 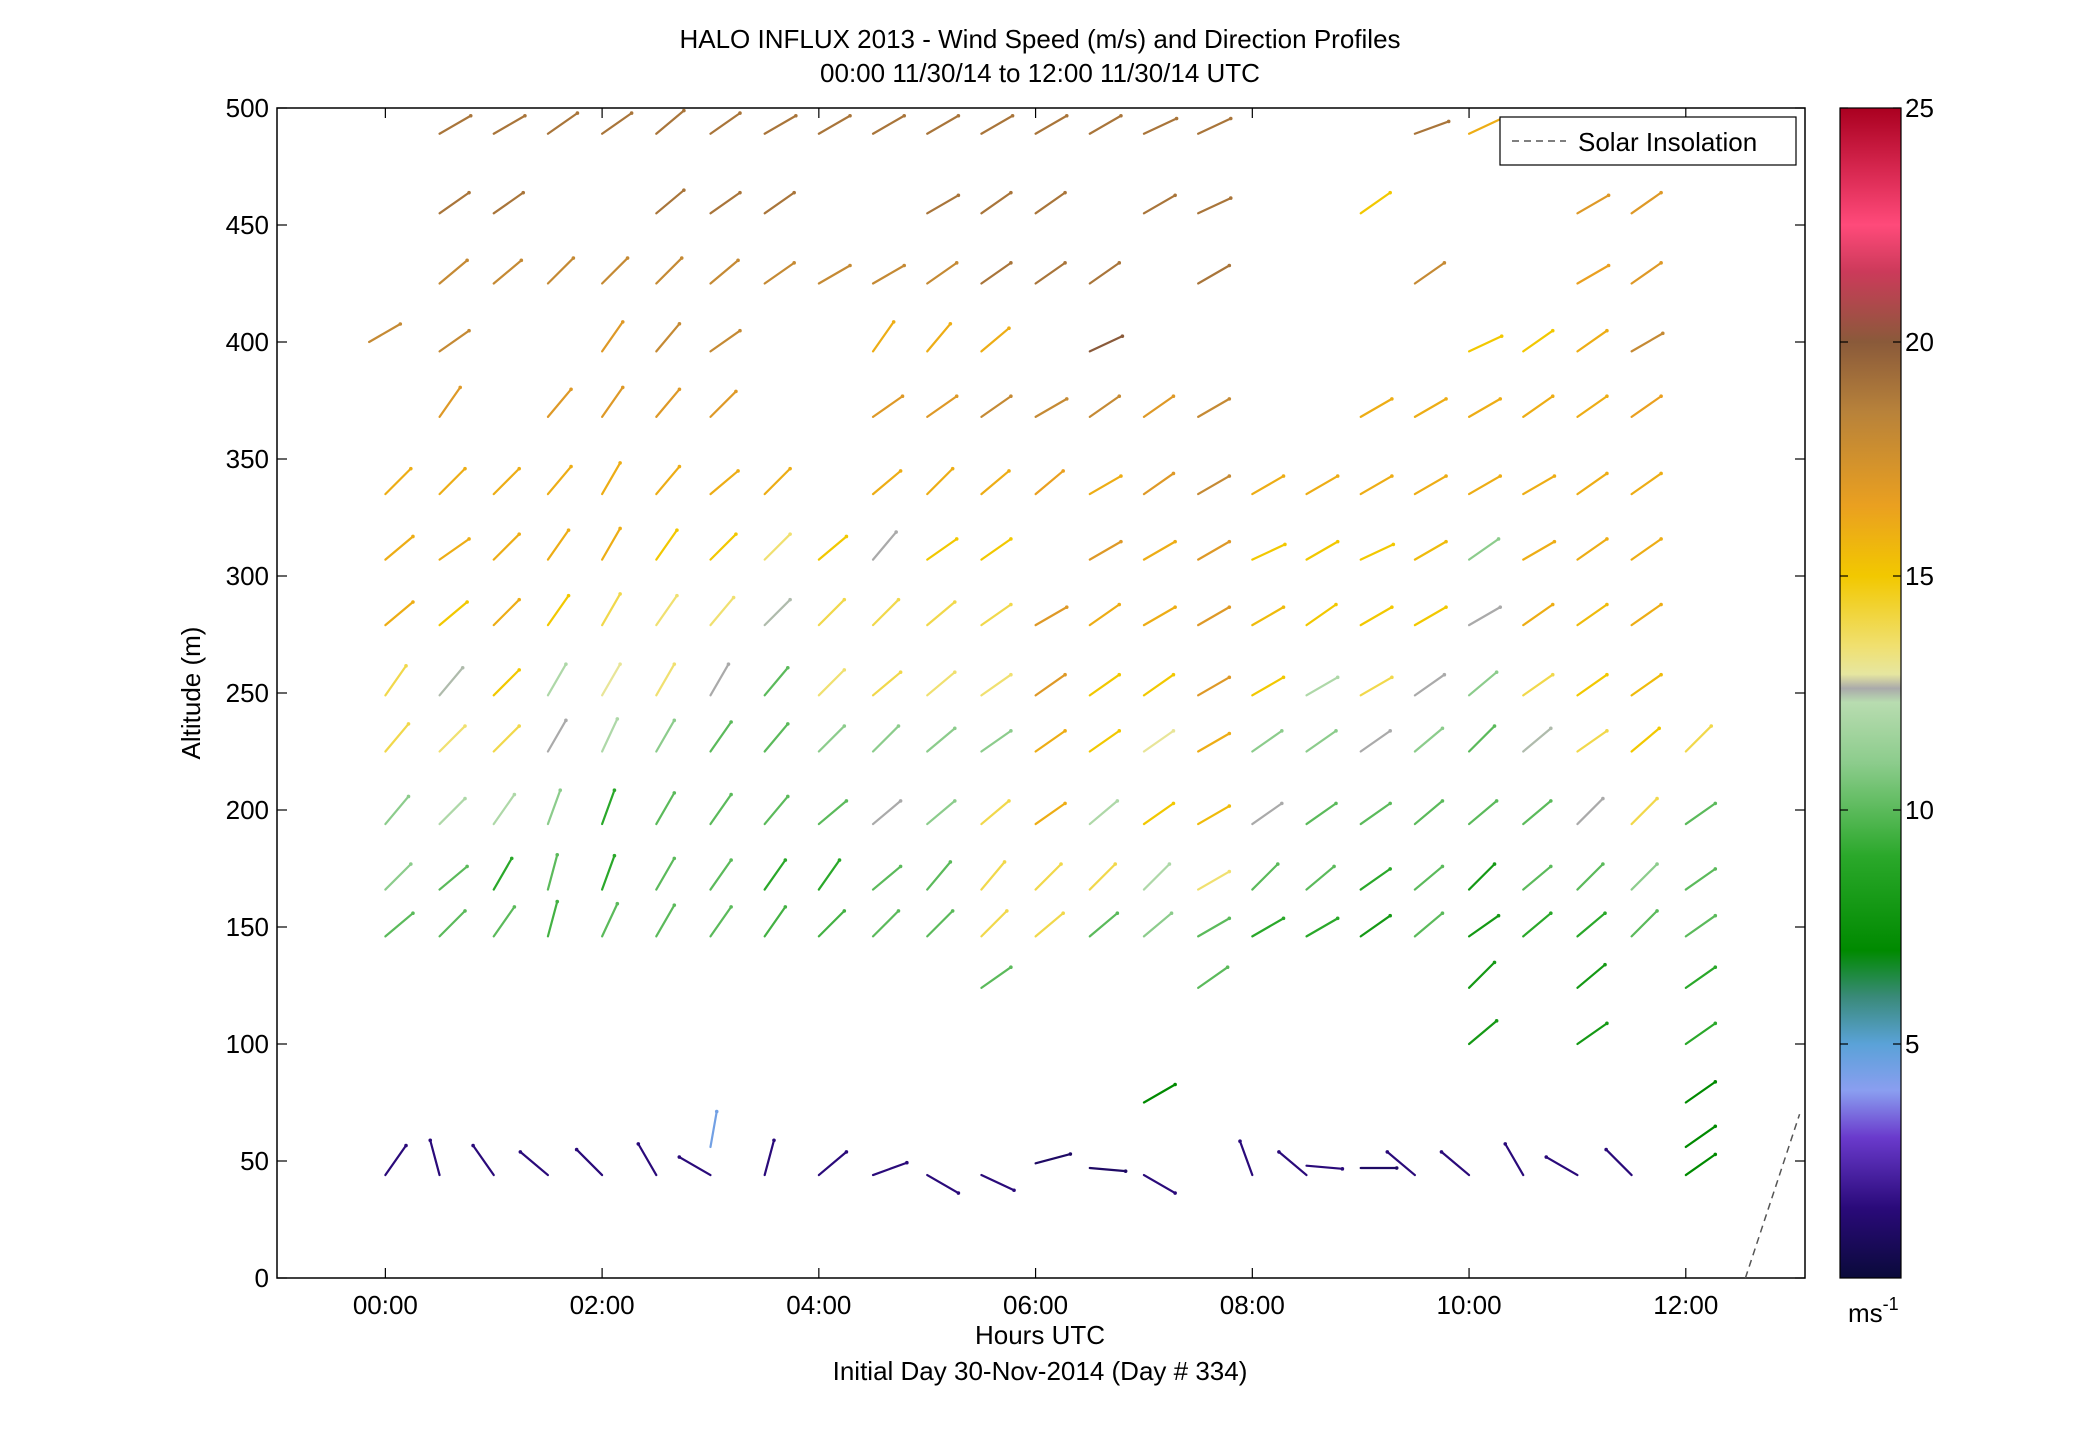 I want to click on solar-insolation-line, so click(x=1772, y=1196).